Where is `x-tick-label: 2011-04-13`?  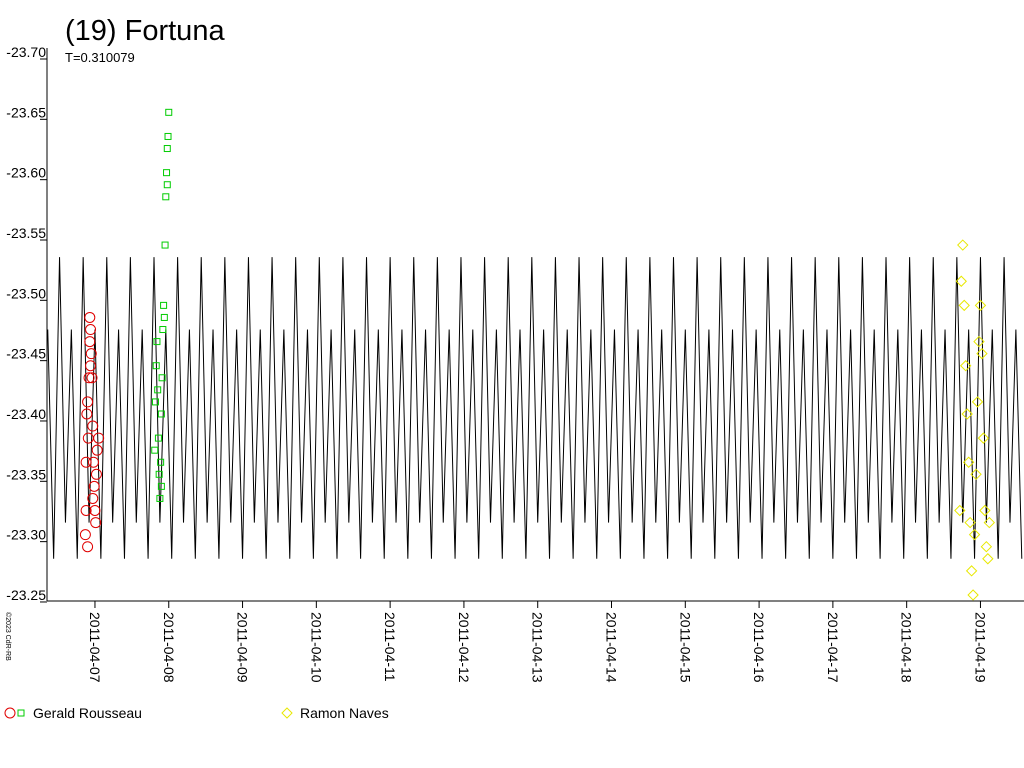
x-tick-label: 2011-04-13 is located at coordinates (538, 647).